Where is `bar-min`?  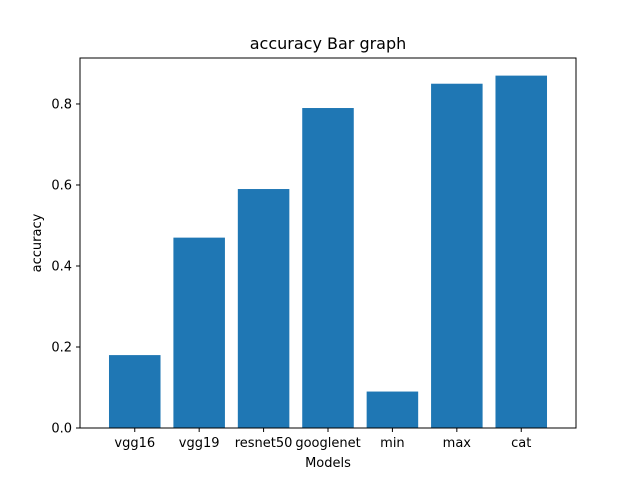 bar-min is located at coordinates (392, 409).